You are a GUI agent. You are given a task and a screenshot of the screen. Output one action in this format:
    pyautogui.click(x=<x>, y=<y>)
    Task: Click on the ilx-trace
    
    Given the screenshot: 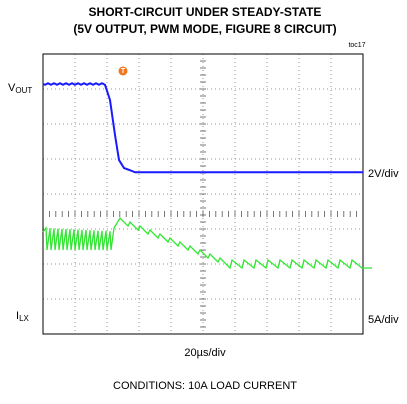 What is the action you would take?
    pyautogui.click(x=207, y=243)
    